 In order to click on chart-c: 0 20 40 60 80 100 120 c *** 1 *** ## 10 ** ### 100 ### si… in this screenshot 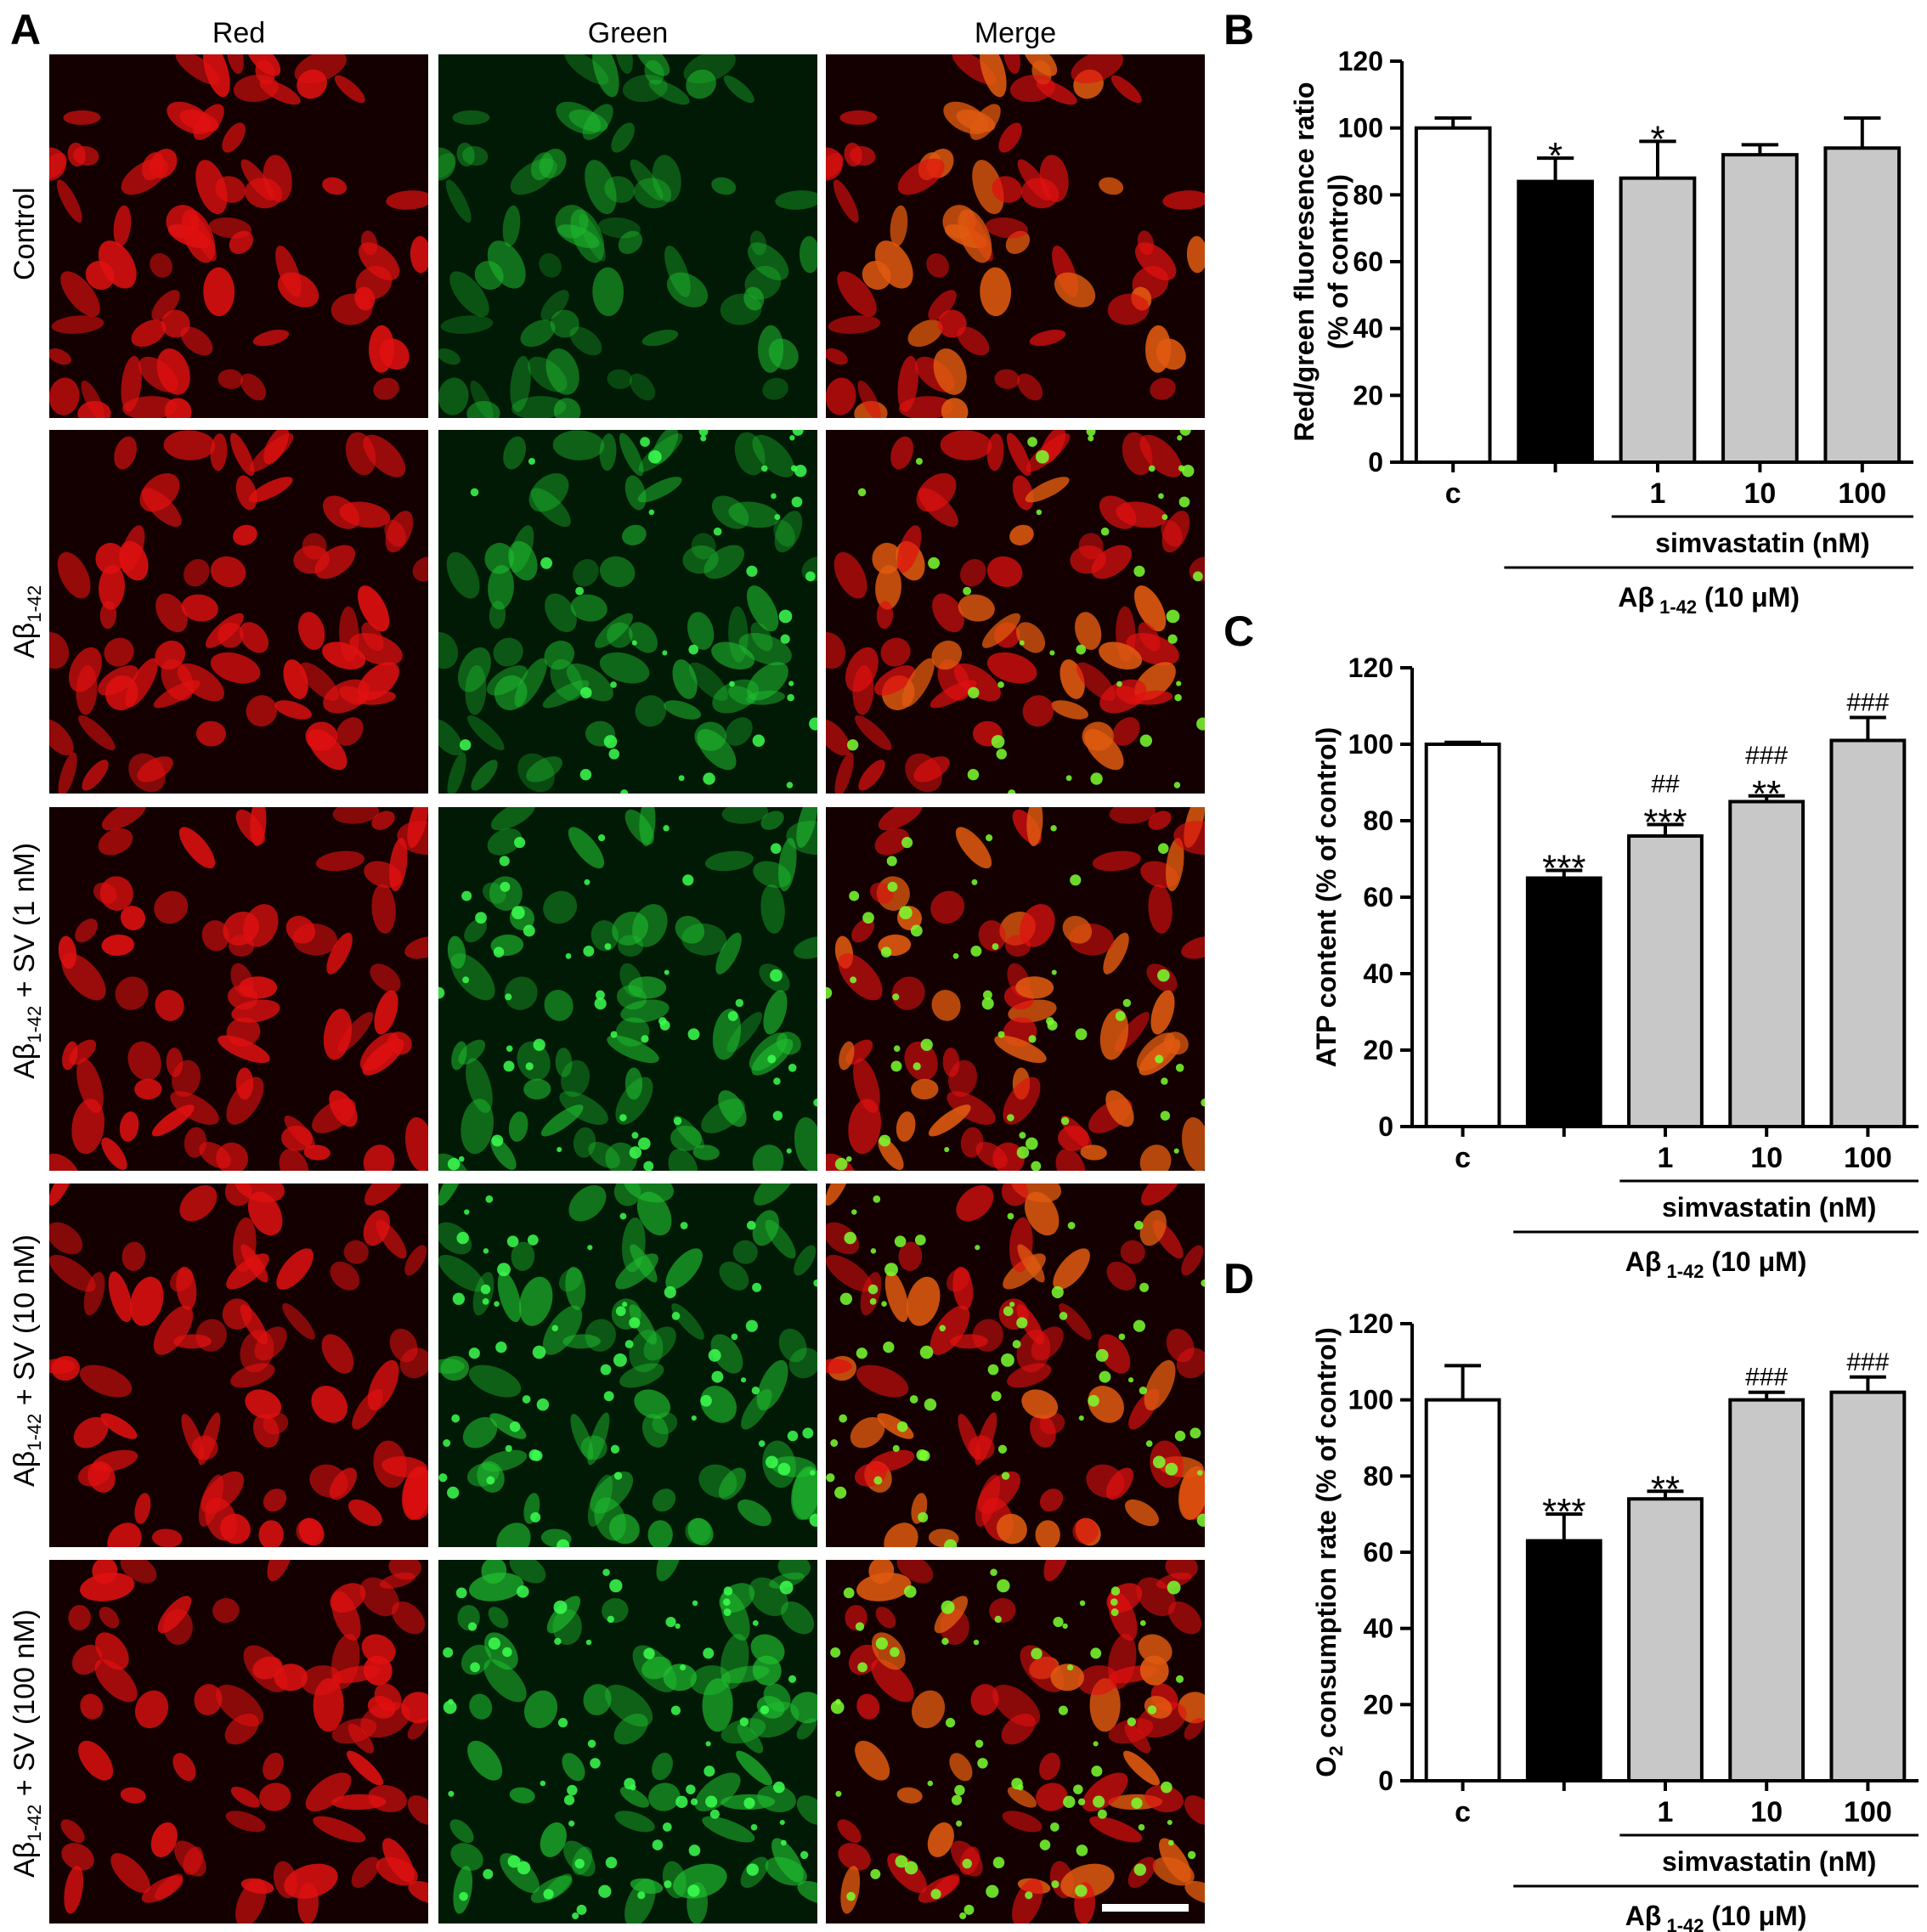, I will do `click(1615, 967)`.